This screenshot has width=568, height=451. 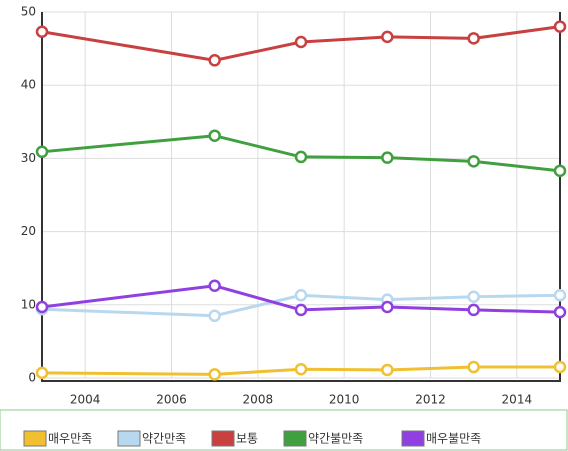 I want to click on y-tick-label: 10, so click(x=28, y=304).